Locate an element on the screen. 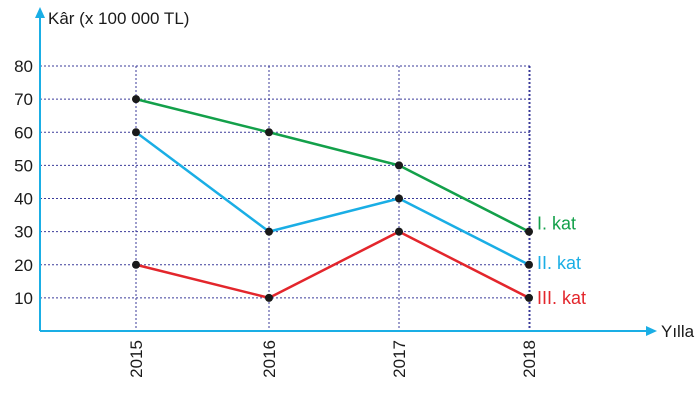 Image resolution: width=695 pixels, height=394 pixels. x-tick-label: 2016 is located at coordinates (269, 359).